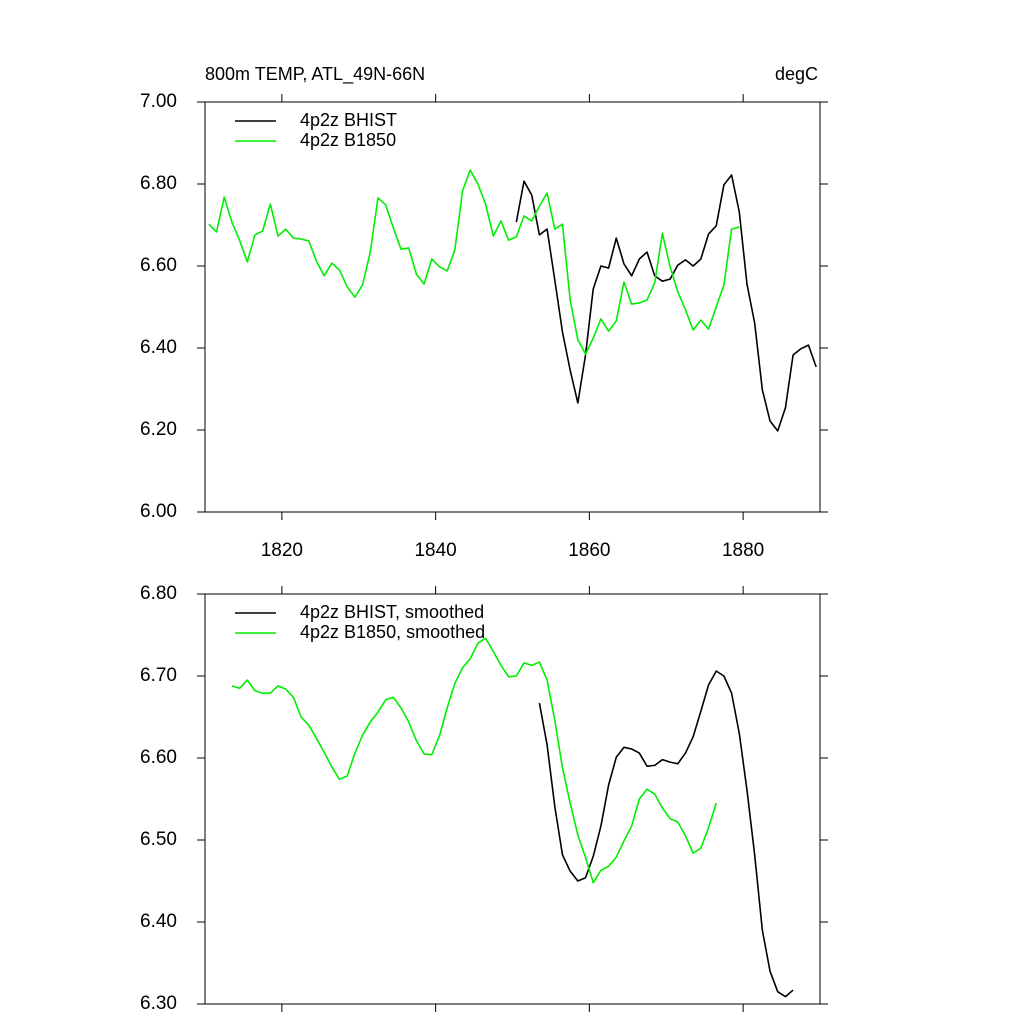 The height and width of the screenshot is (1024, 1024). I want to click on y-tick-label: 6.50, so click(158, 839).